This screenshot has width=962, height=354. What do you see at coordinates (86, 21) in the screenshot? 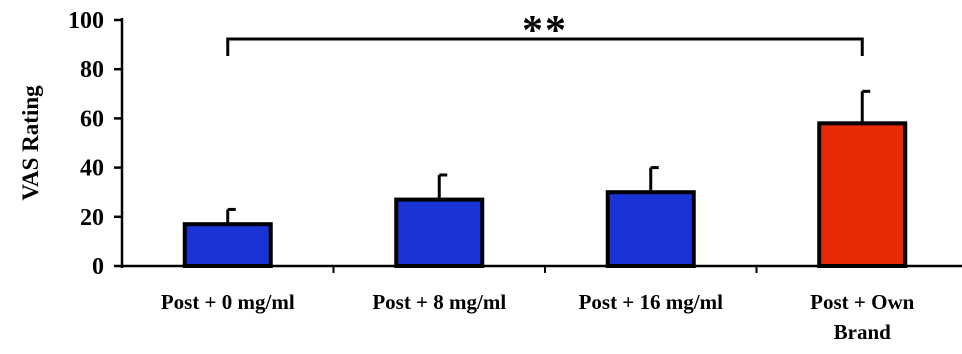
I see `y-tick-label-100: 100` at bounding box center [86, 21].